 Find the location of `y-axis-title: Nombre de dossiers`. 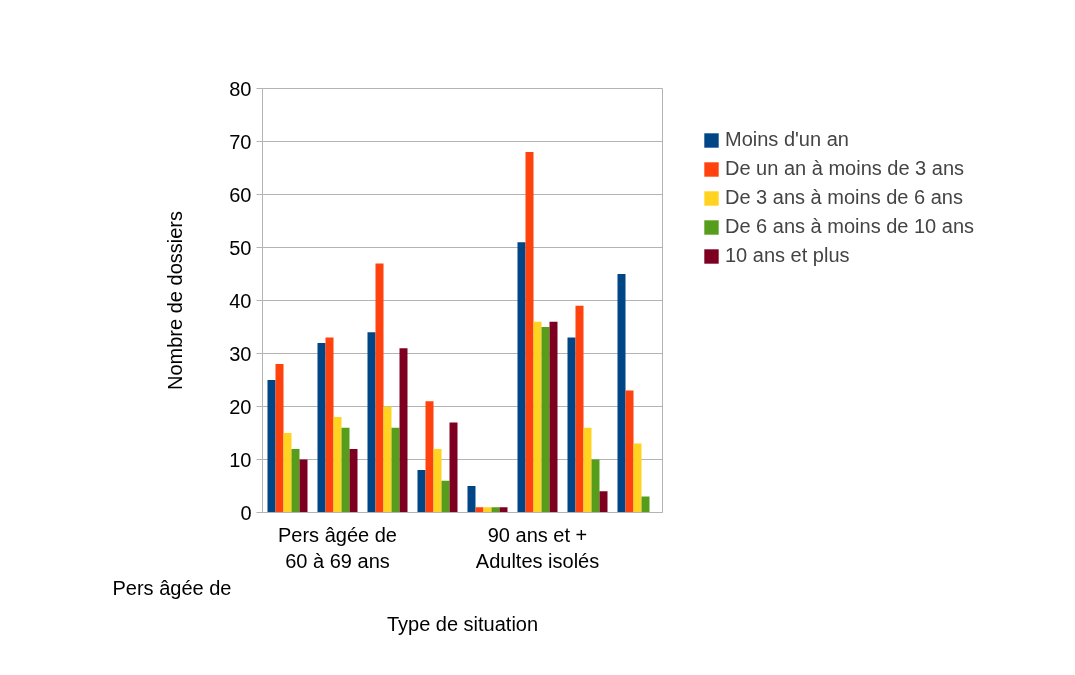

y-axis-title: Nombre de dossiers is located at coordinates (175, 300).